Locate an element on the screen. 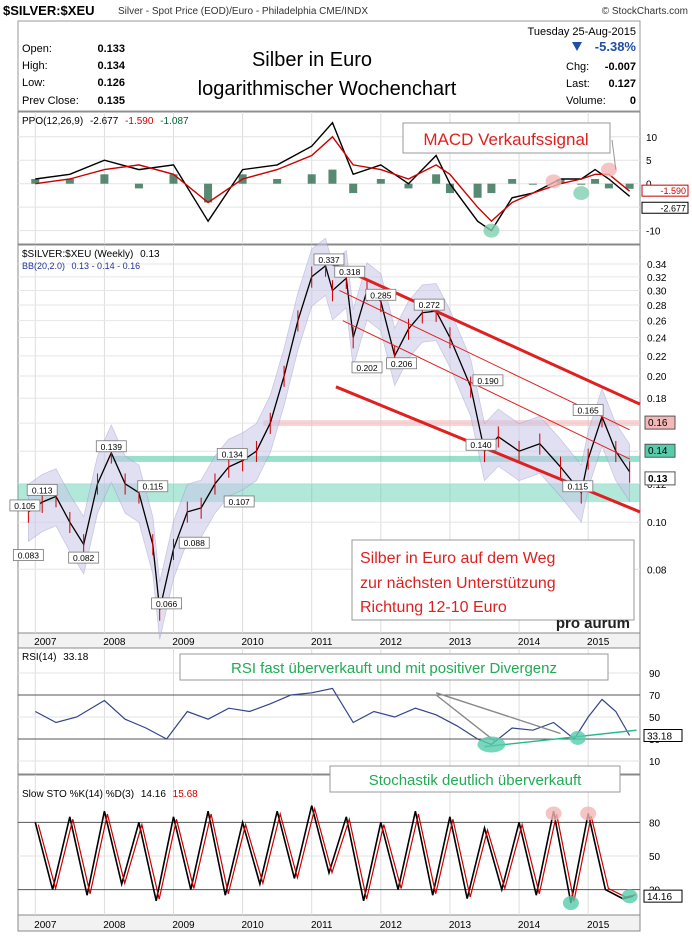 The image size is (692, 945). price-point-label: 0.190 is located at coordinates (488, 381).